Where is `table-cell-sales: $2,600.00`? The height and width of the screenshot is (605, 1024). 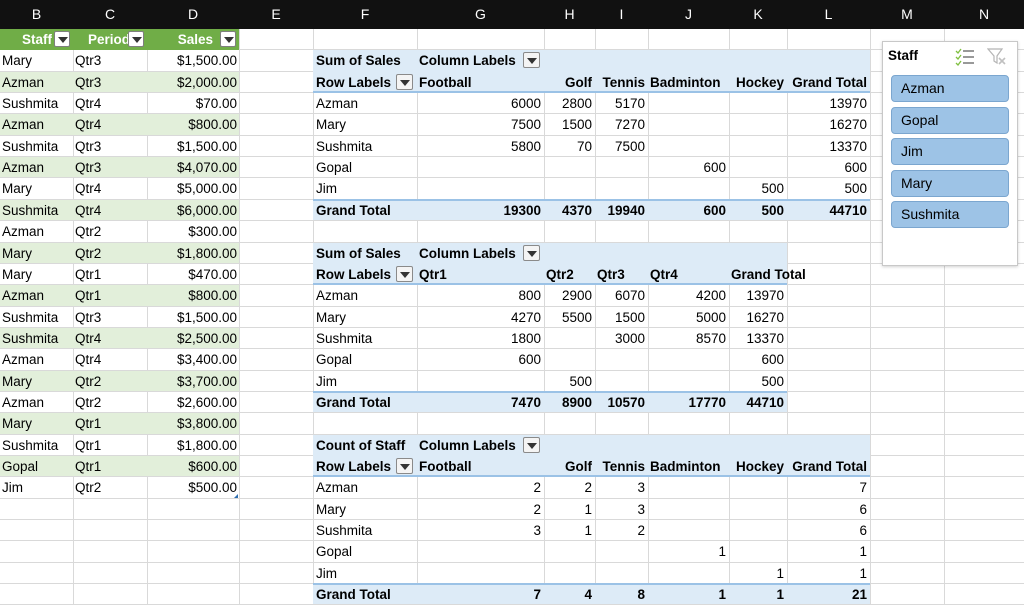 table-cell-sales: $2,600.00 is located at coordinates (206, 402).